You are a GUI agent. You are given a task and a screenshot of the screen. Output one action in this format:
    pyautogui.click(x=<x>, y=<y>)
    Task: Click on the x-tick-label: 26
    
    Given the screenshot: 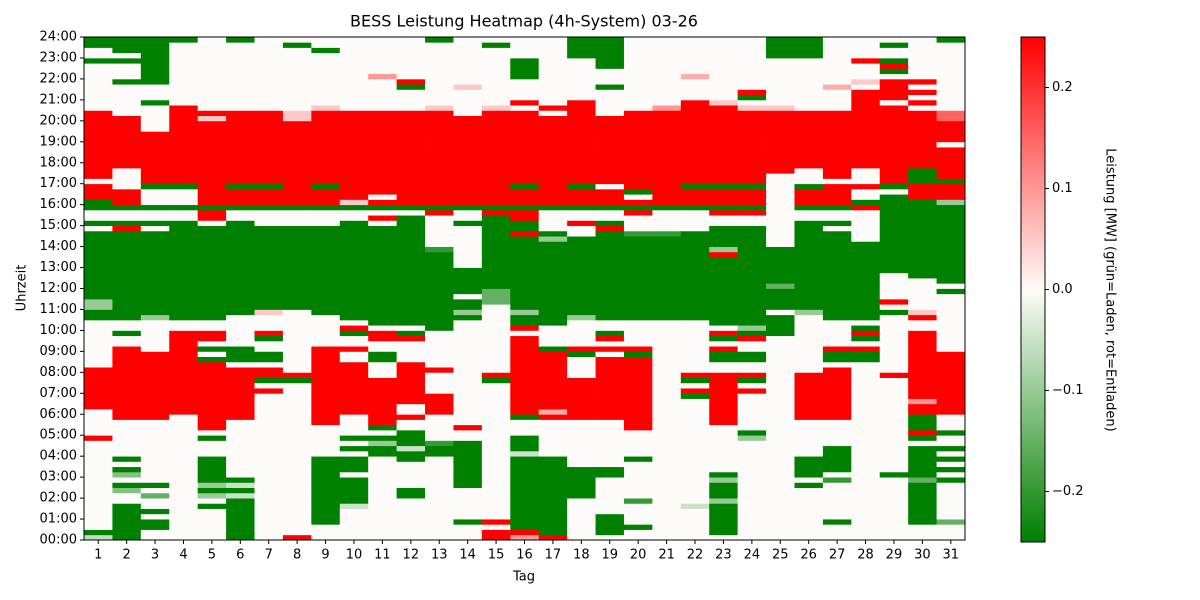 What is the action you would take?
    pyautogui.click(x=808, y=555)
    